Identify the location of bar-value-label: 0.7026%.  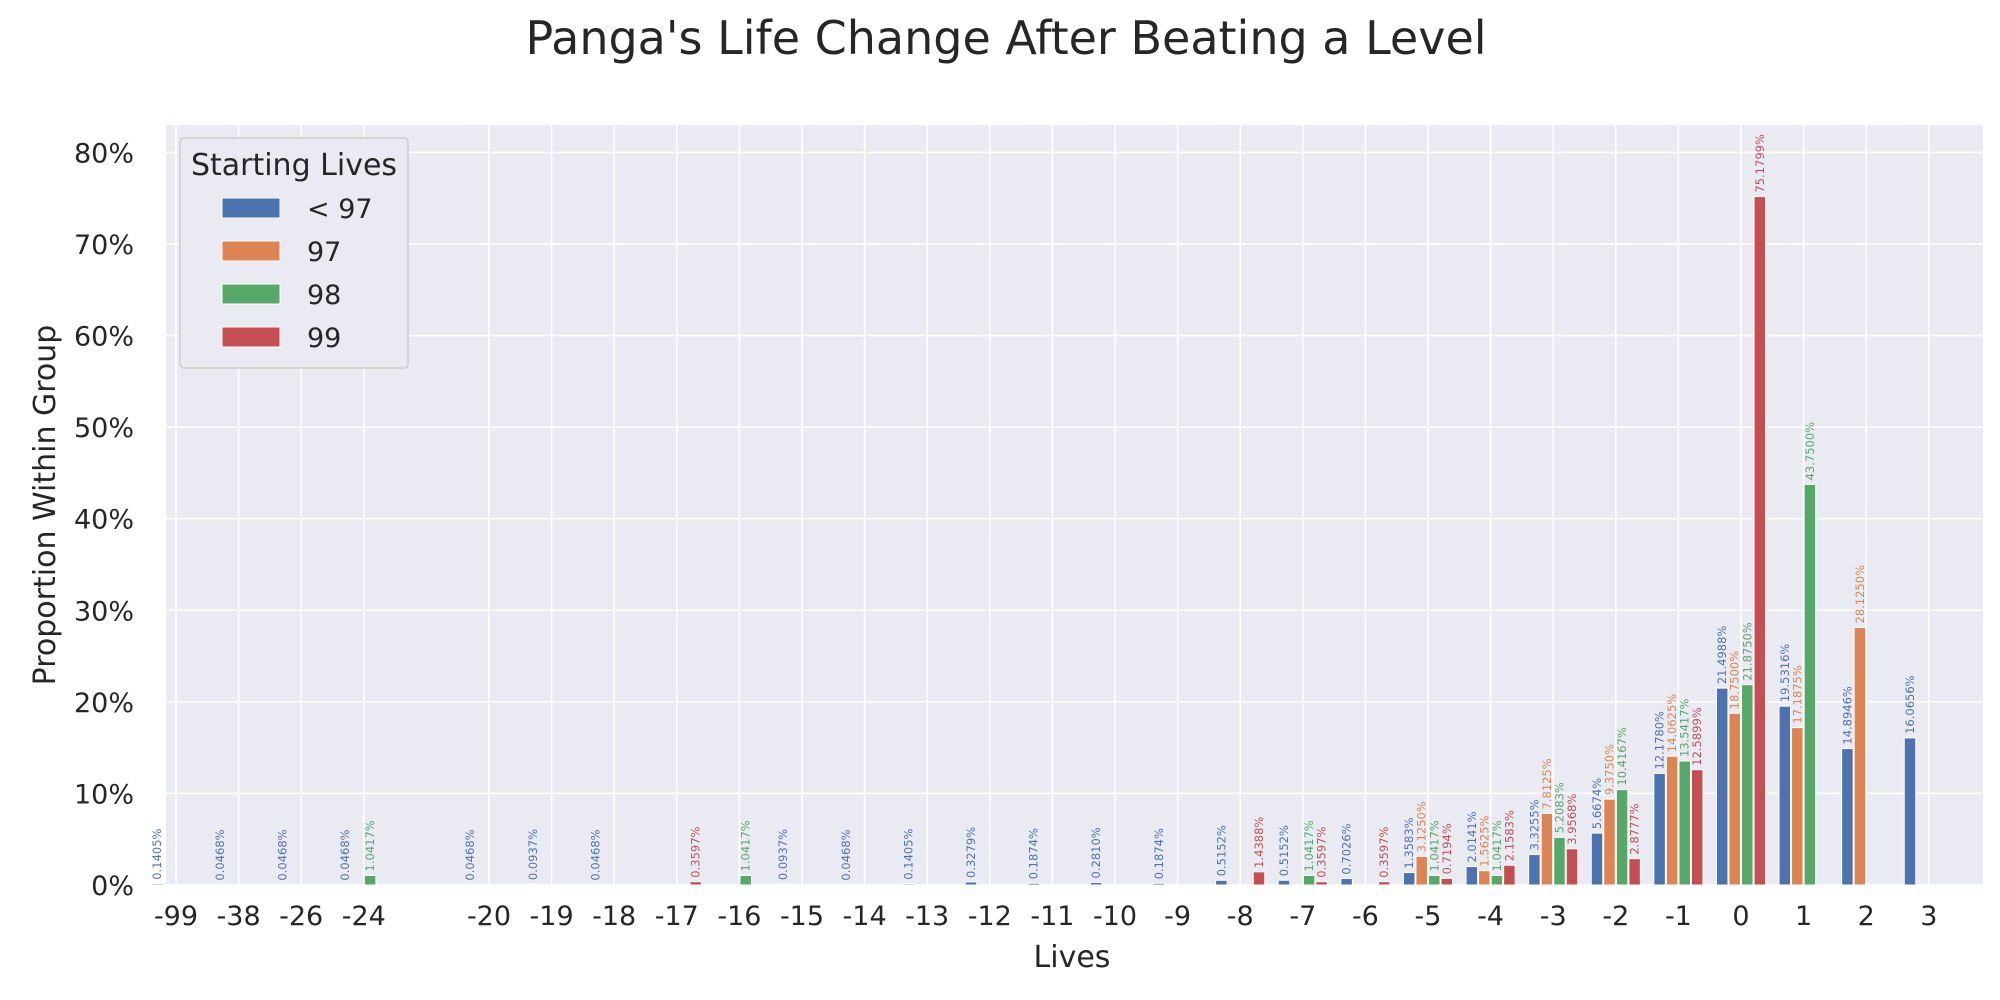
(1347, 848).